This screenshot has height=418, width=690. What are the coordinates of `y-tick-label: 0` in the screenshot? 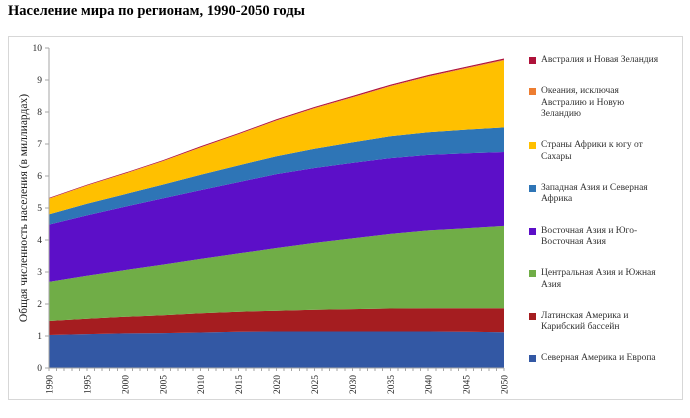 It's located at (39, 369).